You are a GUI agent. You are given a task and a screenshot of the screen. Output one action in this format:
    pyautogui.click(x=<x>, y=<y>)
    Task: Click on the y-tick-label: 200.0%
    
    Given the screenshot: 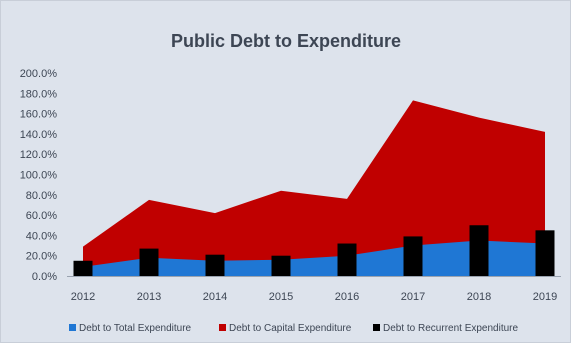 What is the action you would take?
    pyautogui.click(x=39, y=74)
    